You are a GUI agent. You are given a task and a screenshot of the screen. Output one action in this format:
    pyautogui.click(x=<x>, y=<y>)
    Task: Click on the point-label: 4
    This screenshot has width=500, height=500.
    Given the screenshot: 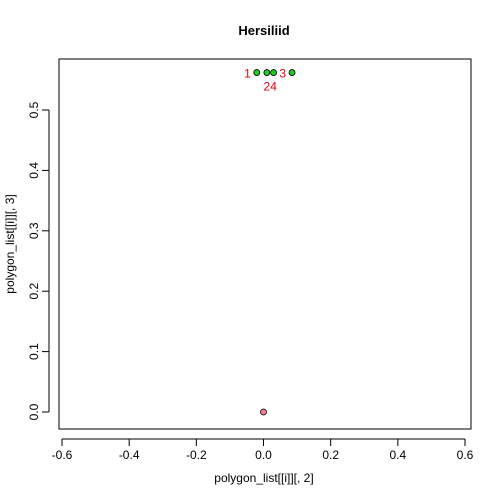 What is the action you would take?
    pyautogui.click(x=273, y=87)
    